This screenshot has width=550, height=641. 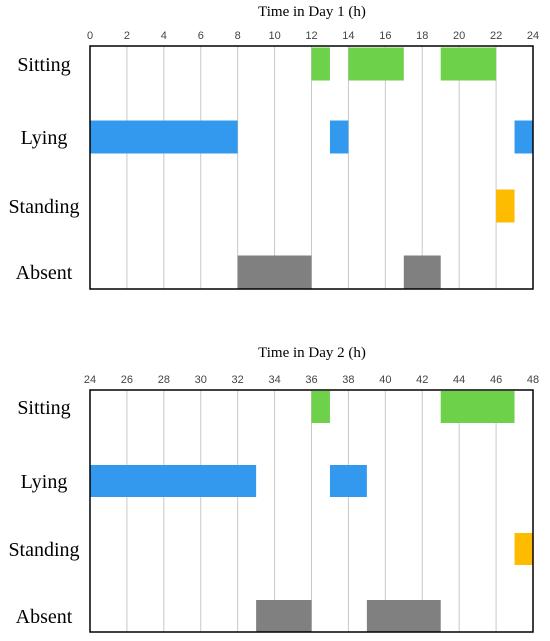 I want to click on x-tick-label: 26, so click(x=127, y=380).